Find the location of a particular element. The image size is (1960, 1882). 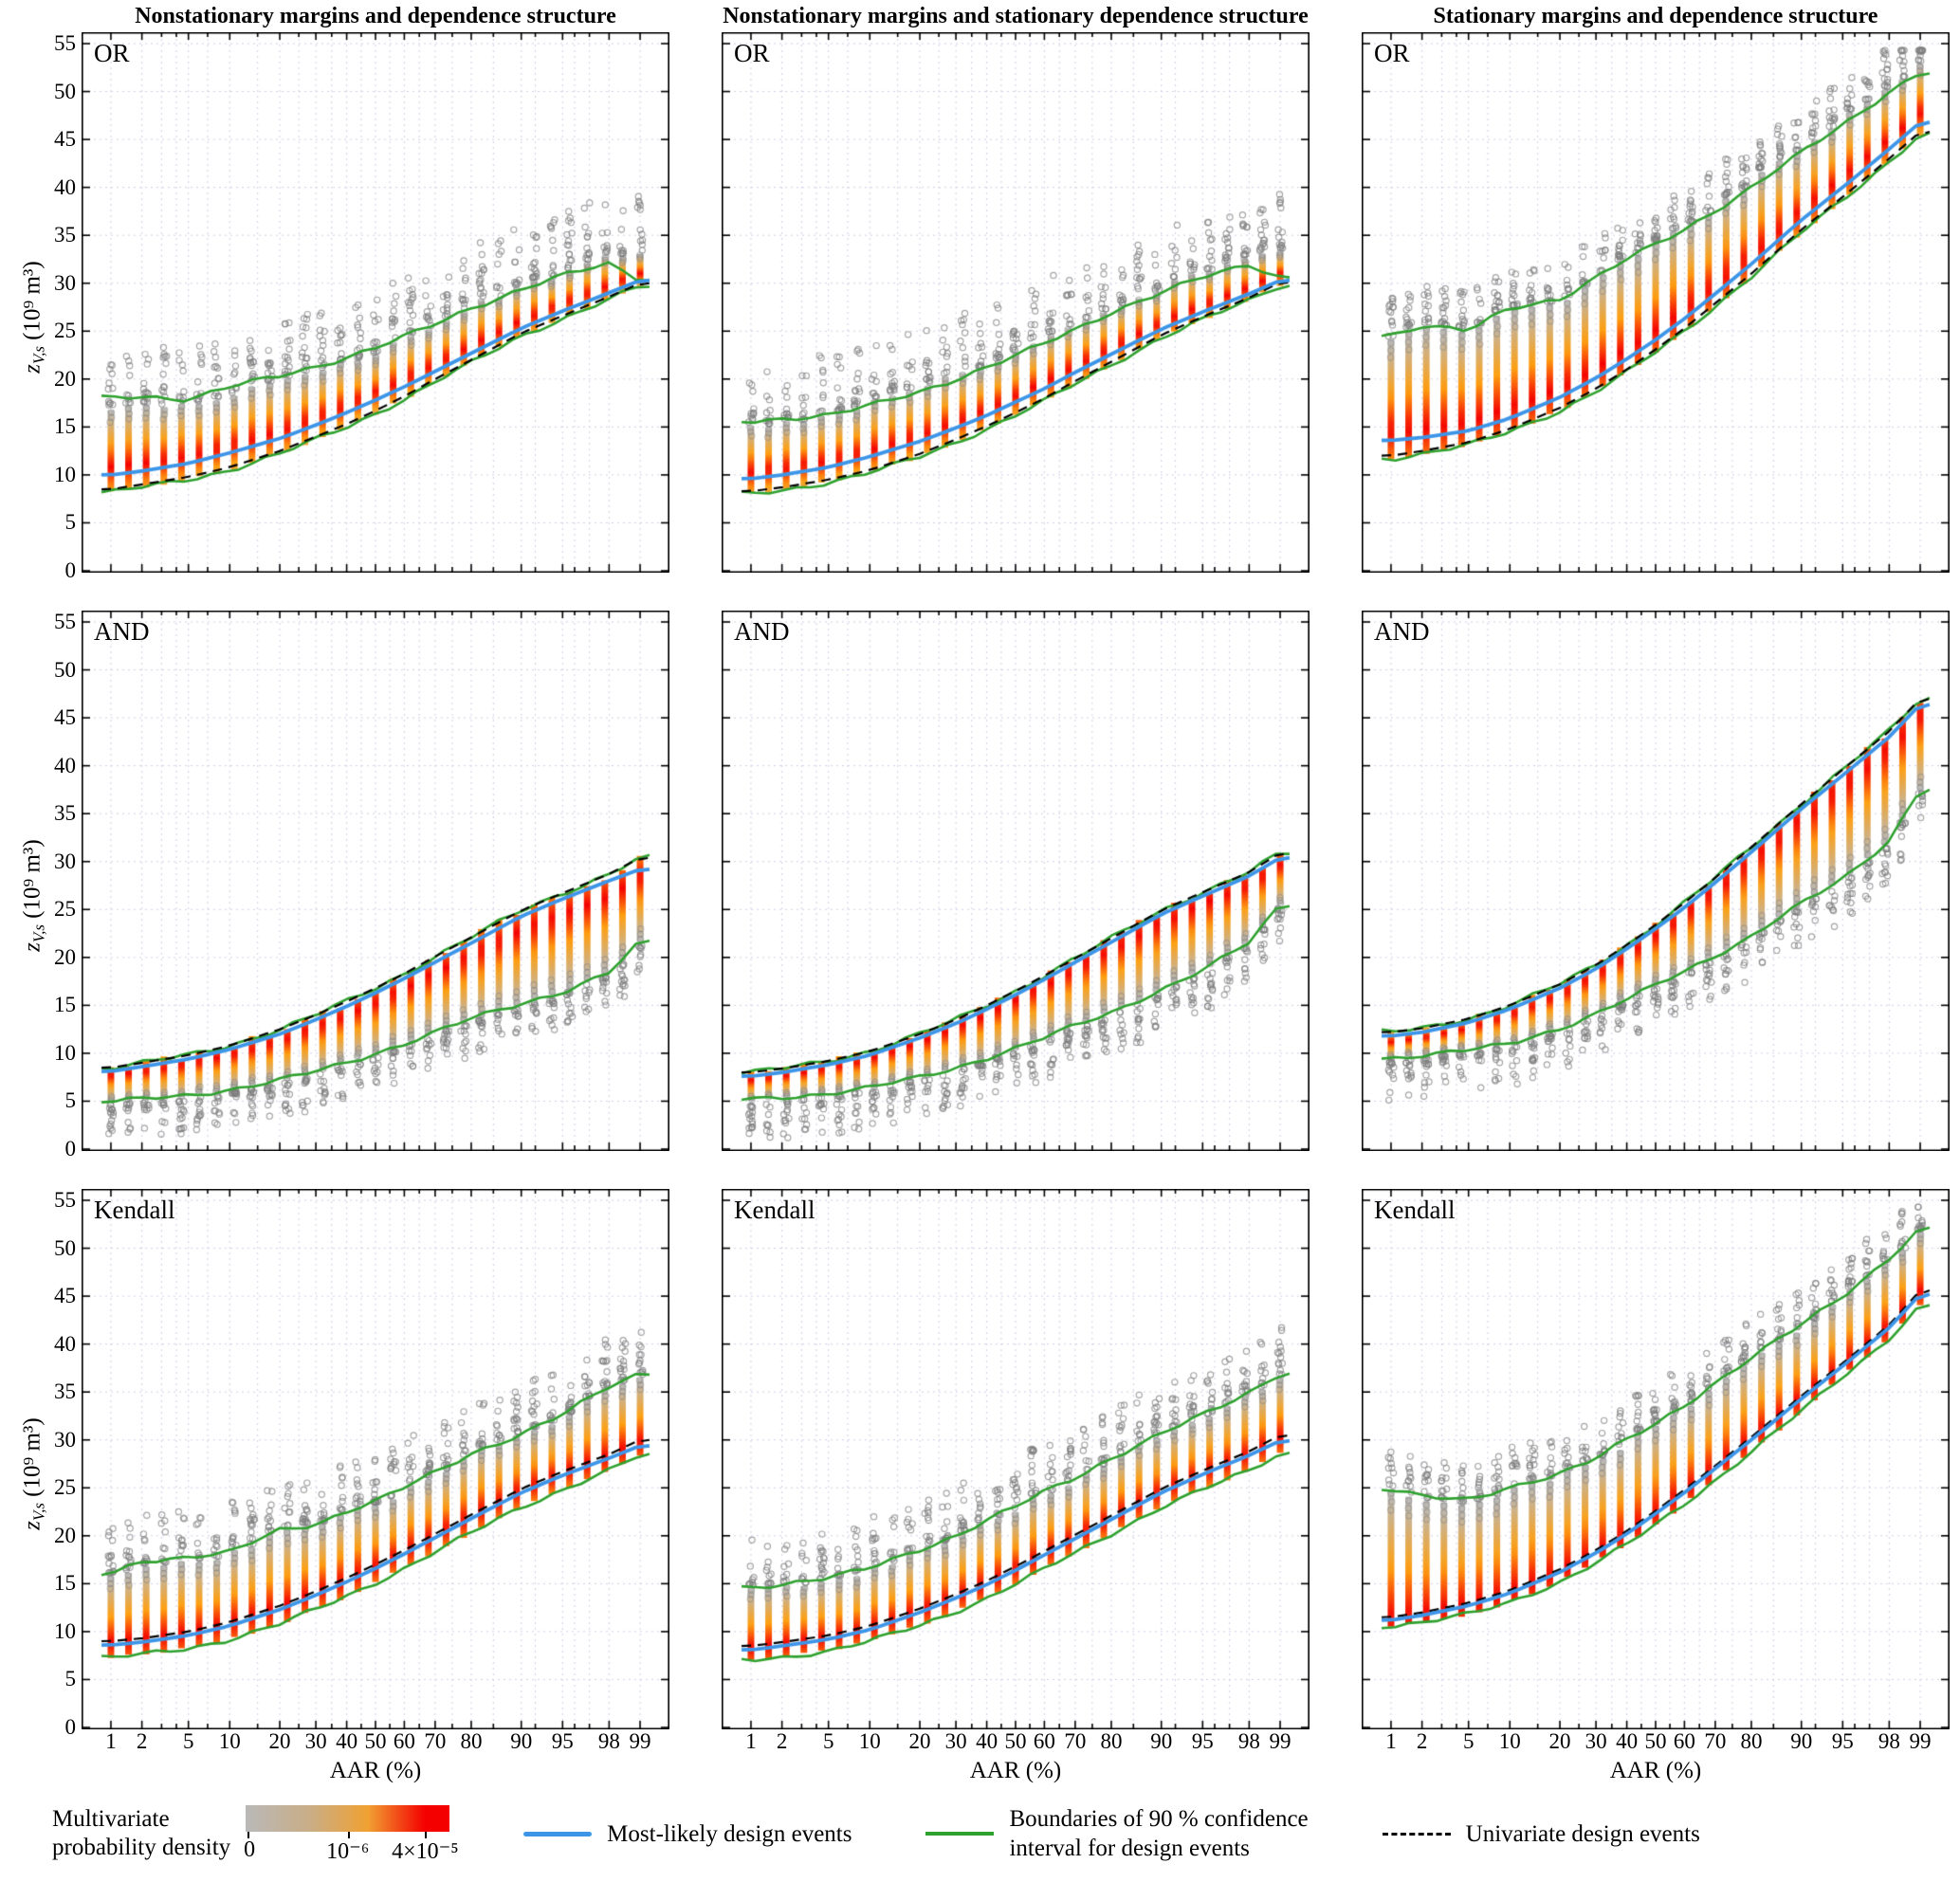

chart-canvas-and-col1 is located at coordinates (375, 881).